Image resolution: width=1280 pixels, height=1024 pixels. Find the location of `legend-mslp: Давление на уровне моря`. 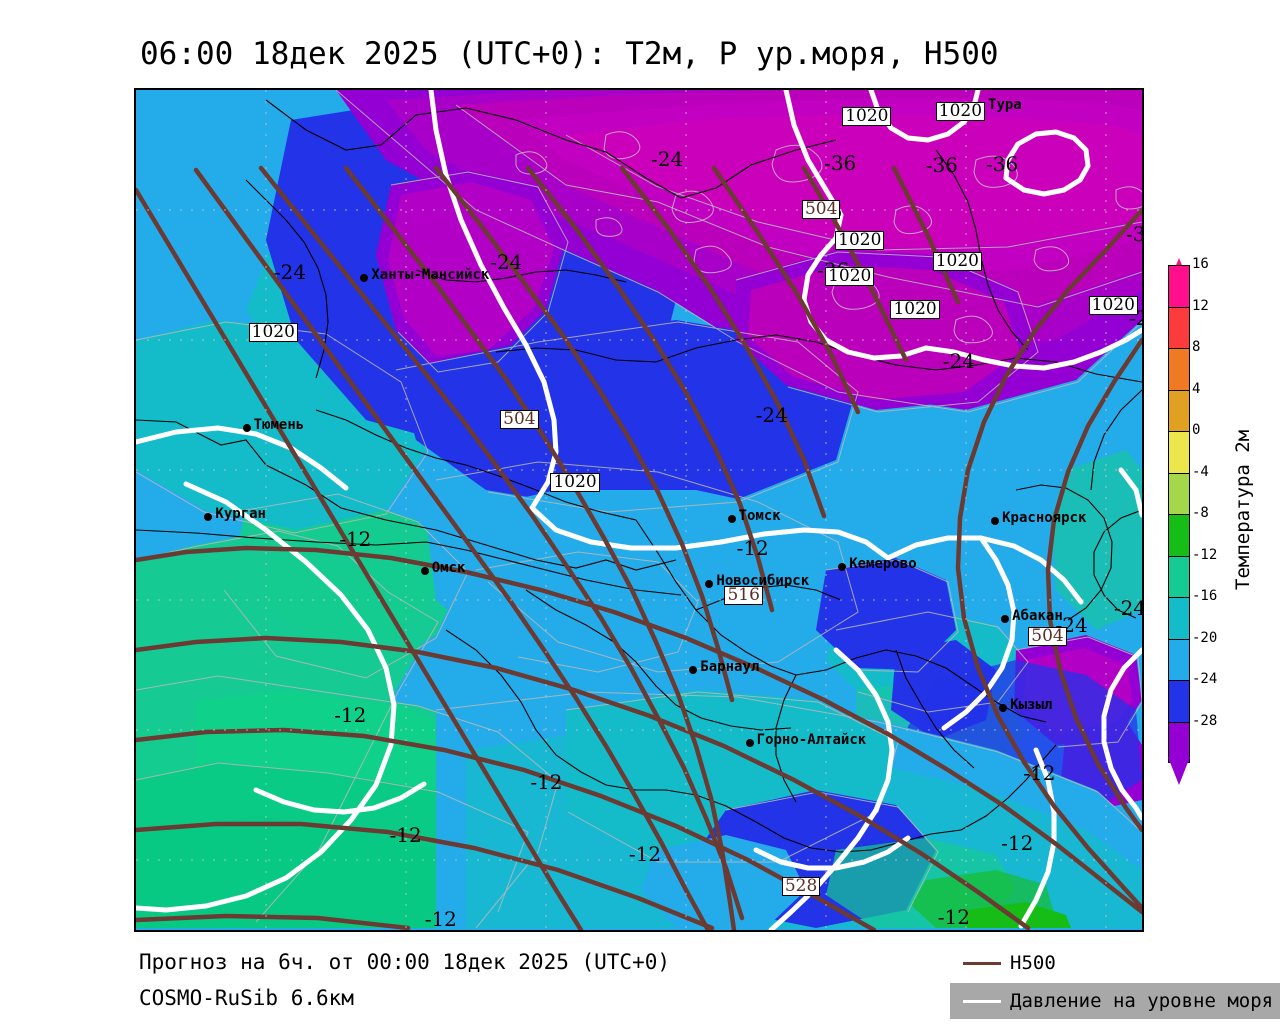

legend-mslp: Давление на уровне моря is located at coordinates (1115, 1001).